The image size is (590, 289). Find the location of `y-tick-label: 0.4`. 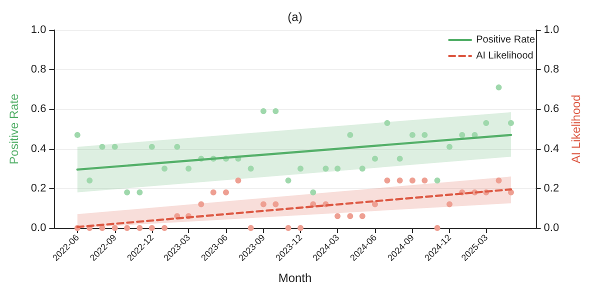

y-tick-label: 0.4 is located at coordinates (38, 148).